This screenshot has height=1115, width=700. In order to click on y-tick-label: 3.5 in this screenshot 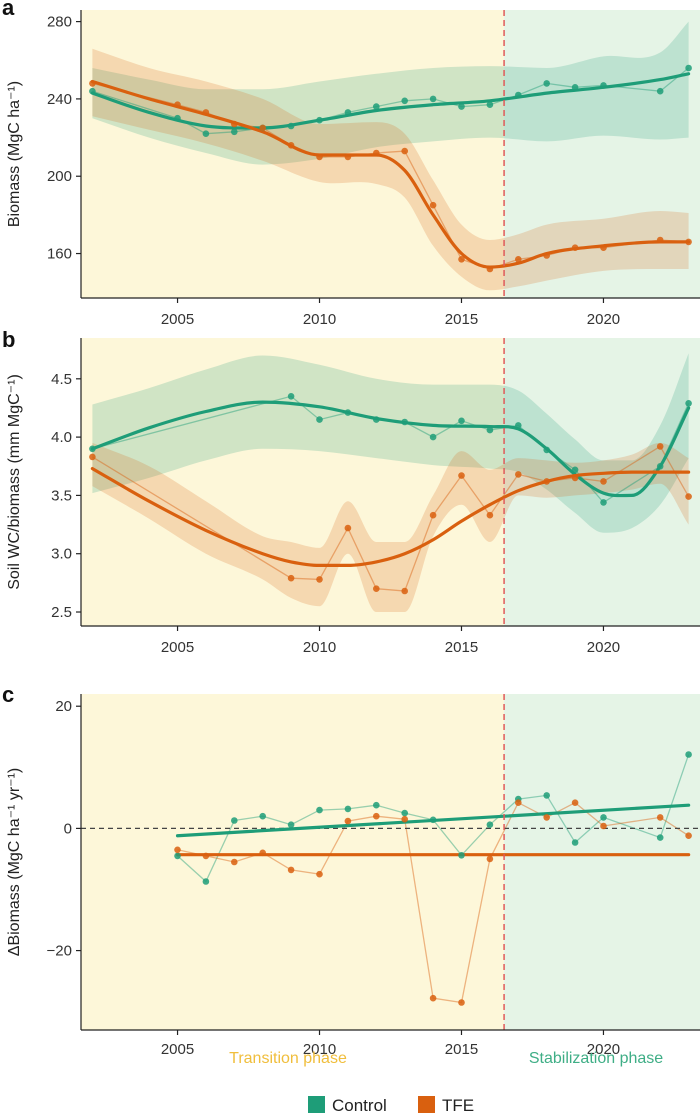, I will do `click(61, 495)`.